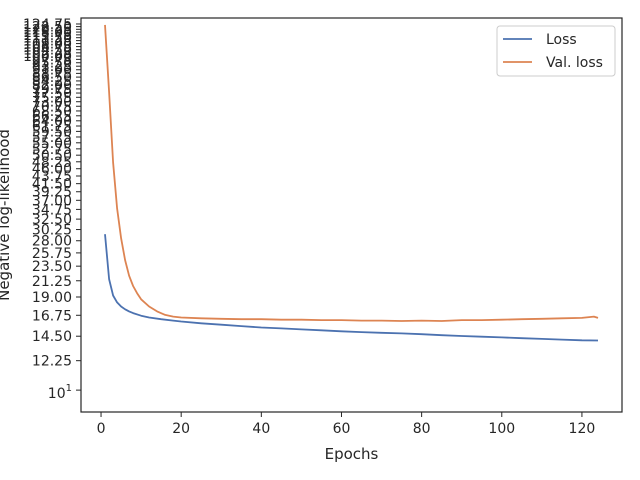 The height and width of the screenshot is (480, 640). Describe the element at coordinates (52, 298) in the screenshot. I see `y-tick-label: 19.00` at that location.